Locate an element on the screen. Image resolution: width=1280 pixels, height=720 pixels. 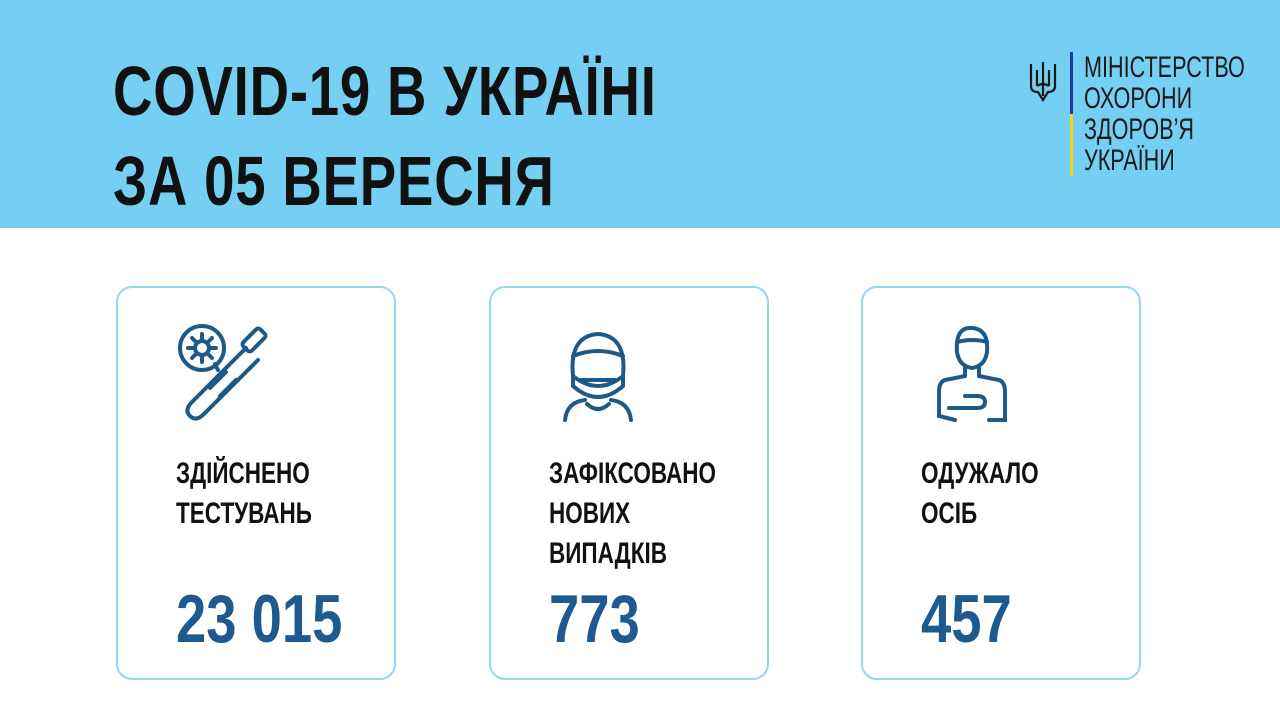
ministry-line: ОХОРОНИ is located at coordinates (1138, 98).